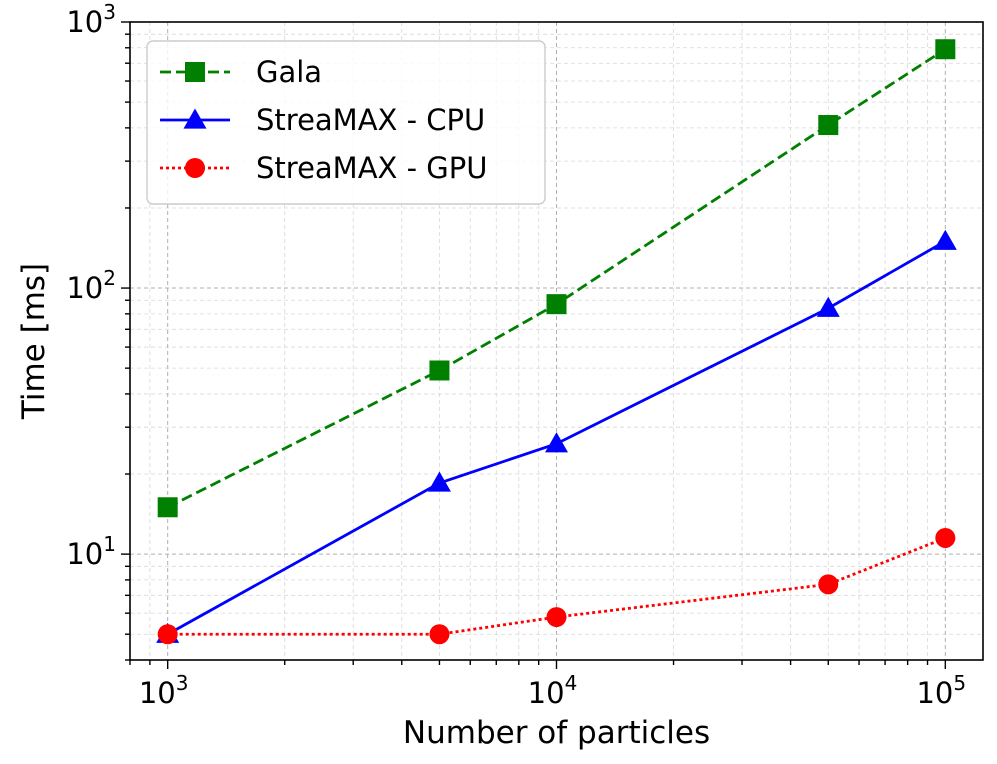 The width and height of the screenshot is (997, 764). What do you see at coordinates (164, 690) in the screenshot?
I see `x-tick-label: 10³` at bounding box center [164, 690].